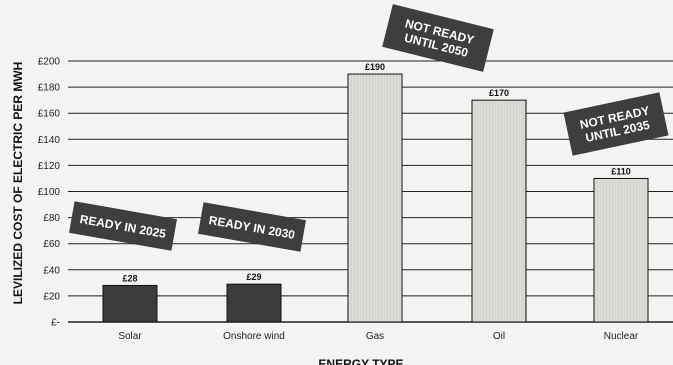 Image resolution: width=673 pixels, height=365 pixels. Describe the element at coordinates (360, 361) in the screenshot. I see `x-axis-title: ENERGY TYPE` at that location.